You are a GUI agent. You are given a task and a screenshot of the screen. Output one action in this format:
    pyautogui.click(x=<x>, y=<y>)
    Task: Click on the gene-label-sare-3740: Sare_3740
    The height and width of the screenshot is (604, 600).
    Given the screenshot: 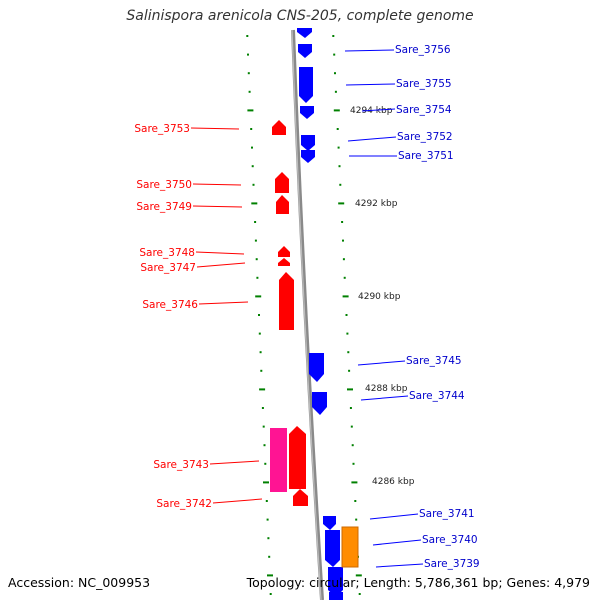 What is the action you would take?
    pyautogui.click(x=450, y=540)
    